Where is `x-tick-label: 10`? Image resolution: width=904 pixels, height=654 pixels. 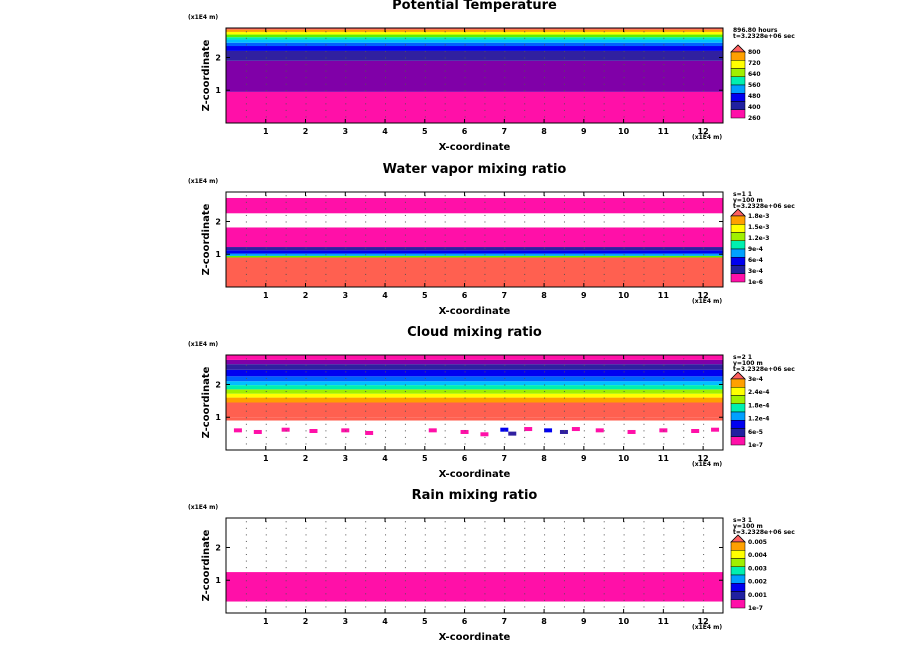 x-tick-label: 10 is located at coordinates (624, 458).